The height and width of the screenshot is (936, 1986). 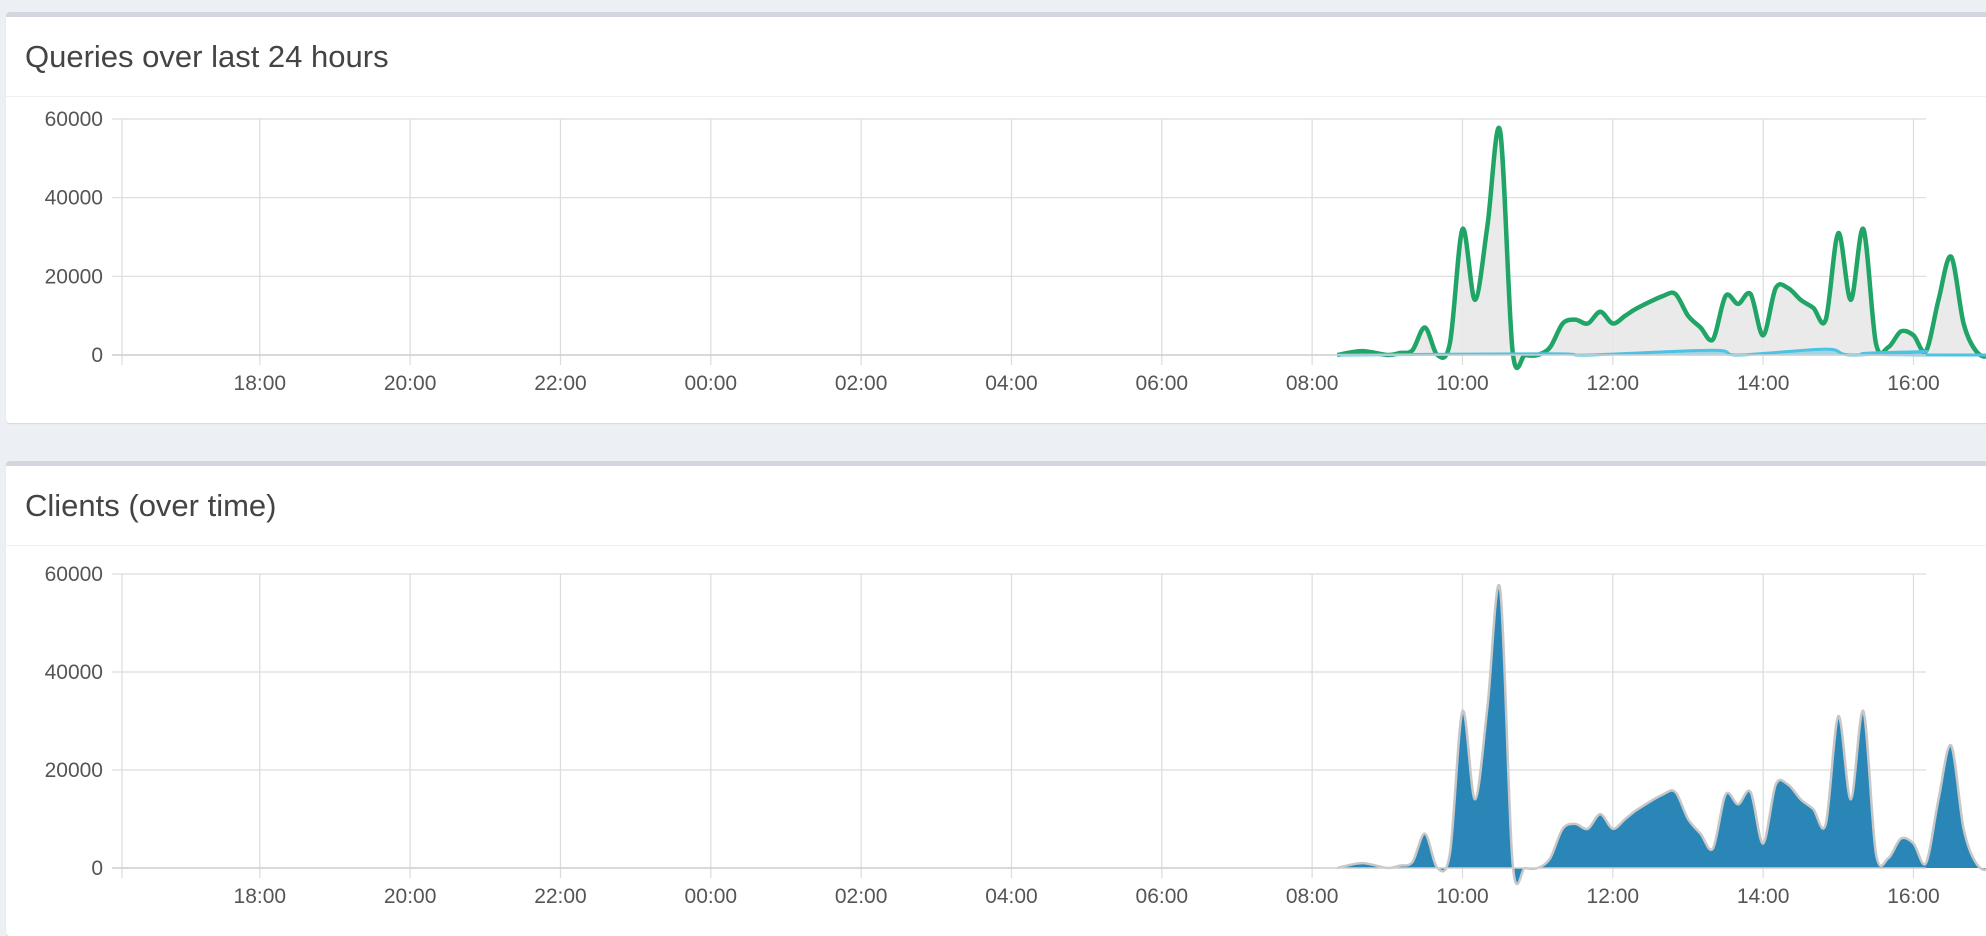 I want to click on permitted-line, so click(x=1661, y=248).